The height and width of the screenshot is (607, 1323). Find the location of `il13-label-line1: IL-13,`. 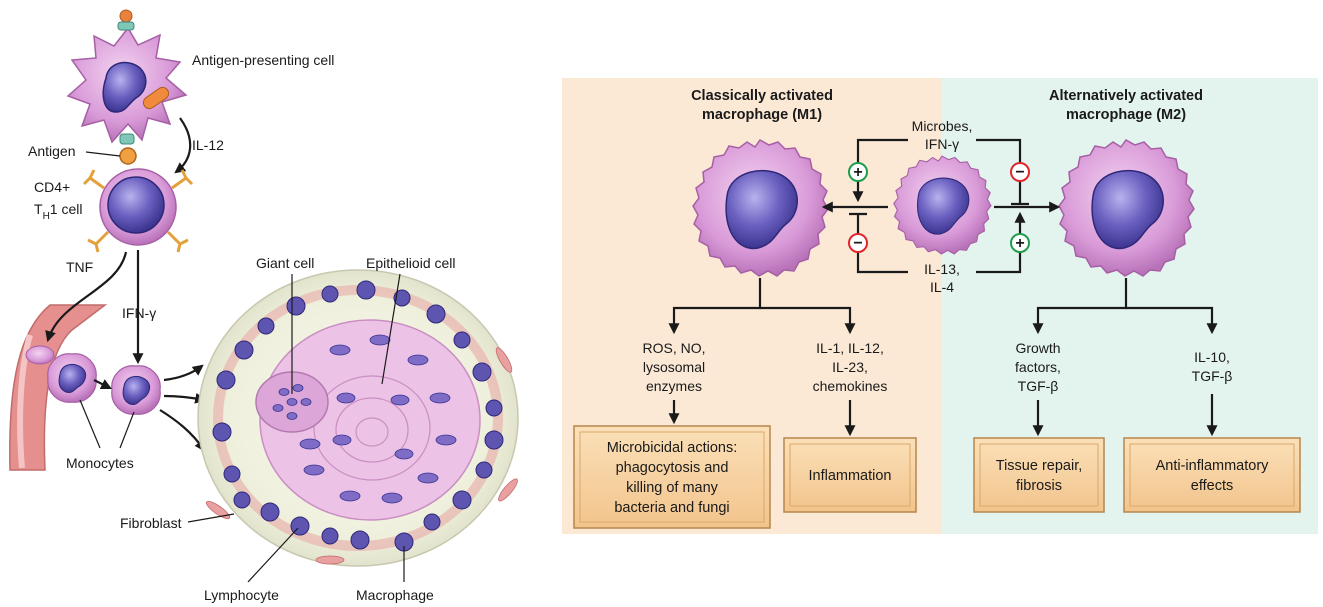

il13-label-line1: IL-13, is located at coordinates (942, 269).